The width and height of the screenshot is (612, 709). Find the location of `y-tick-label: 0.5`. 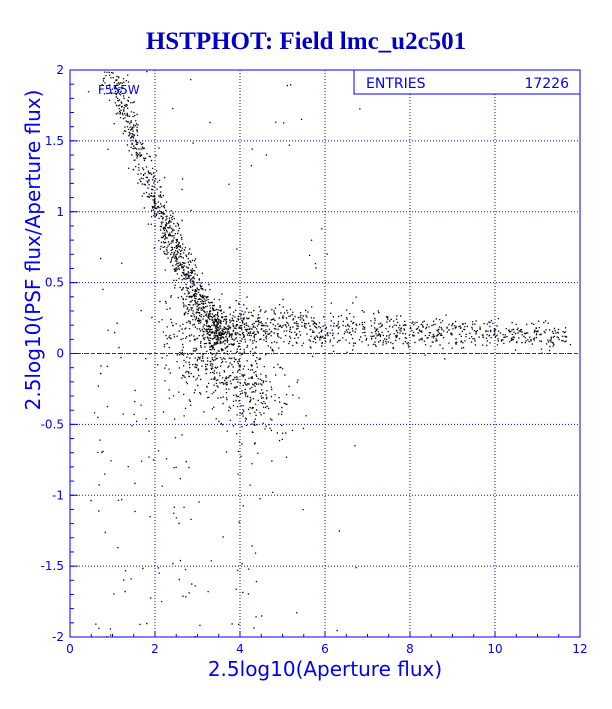

y-tick-label: 0.5 is located at coordinates (54, 283).